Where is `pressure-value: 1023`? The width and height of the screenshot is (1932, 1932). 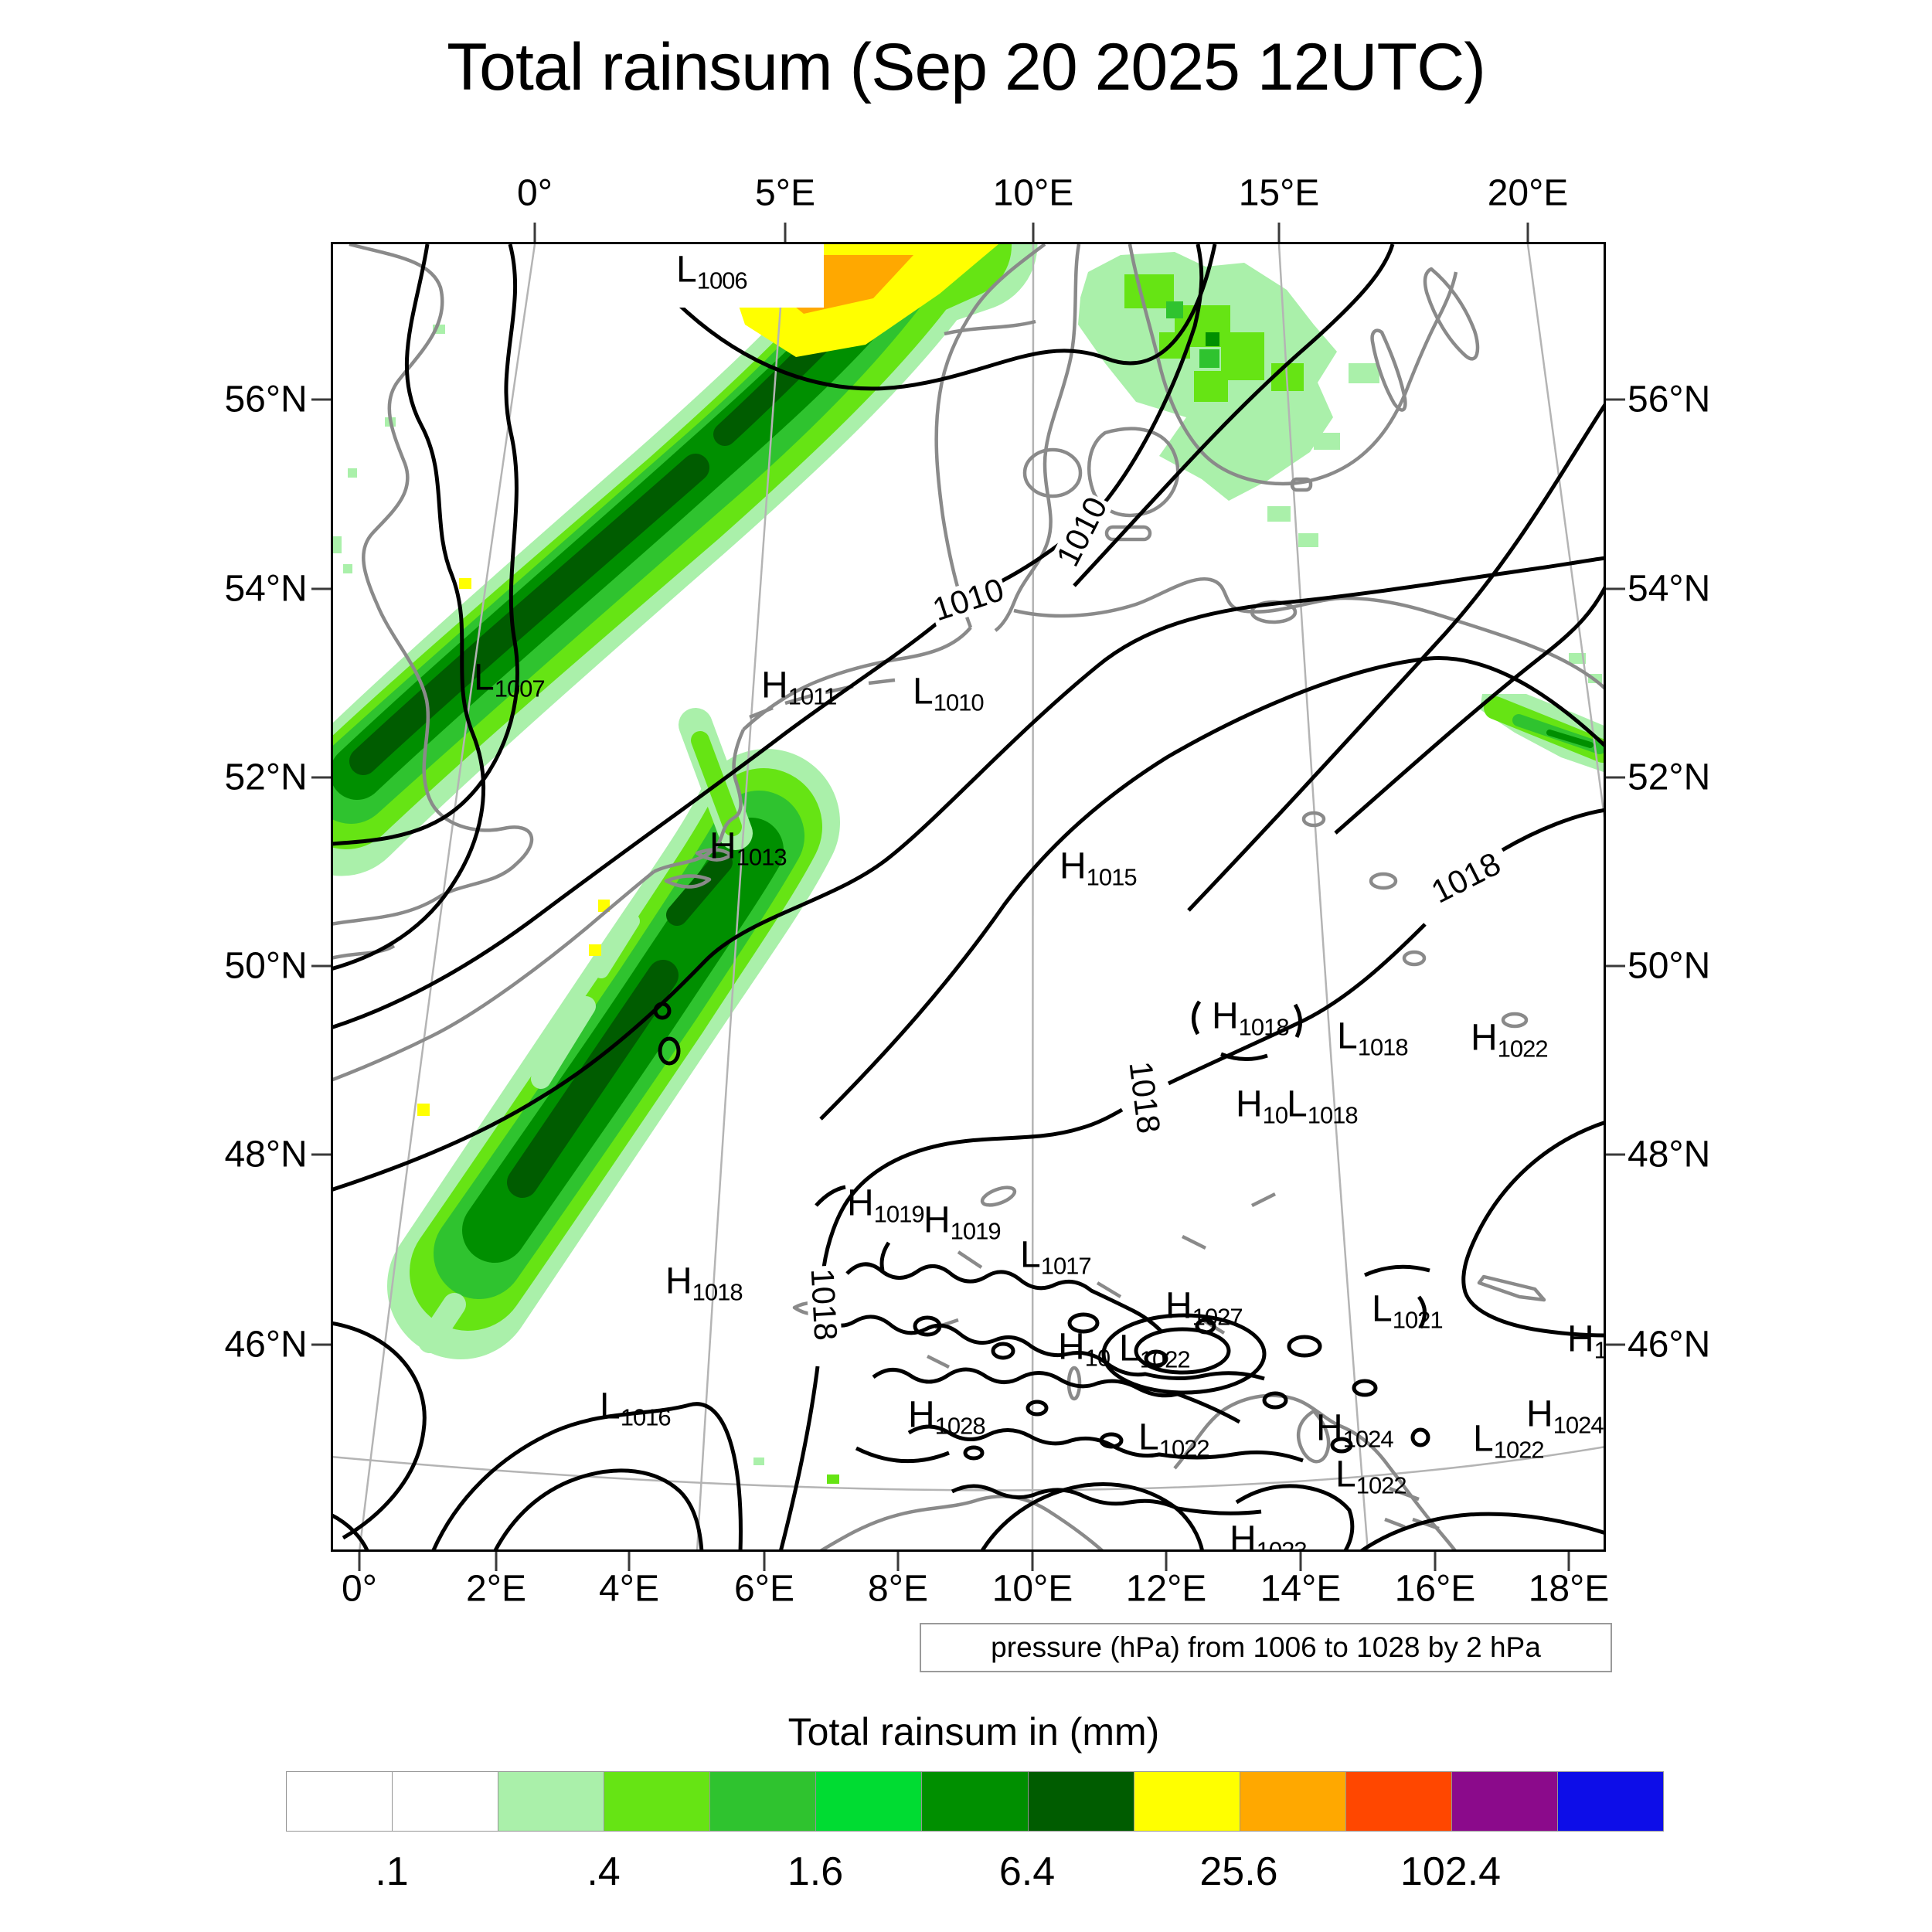
pressure-value: 1023 is located at coordinates (1282, 1545).